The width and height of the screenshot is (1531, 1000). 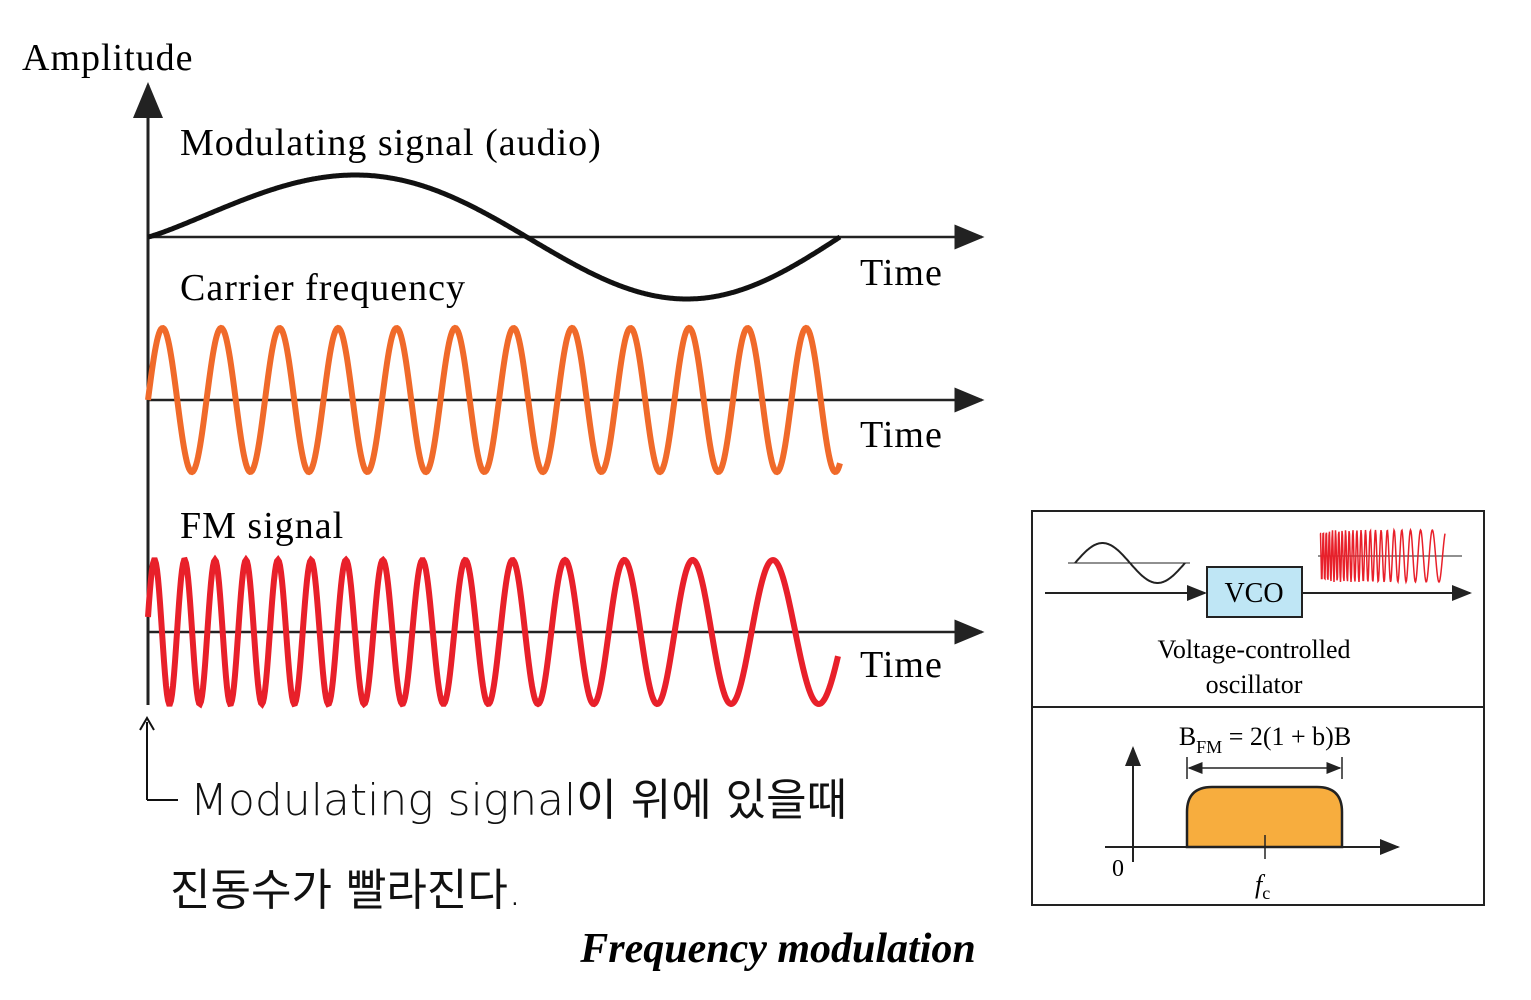 What do you see at coordinates (262, 526) in the screenshot?
I see `wave-label: FM signal` at bounding box center [262, 526].